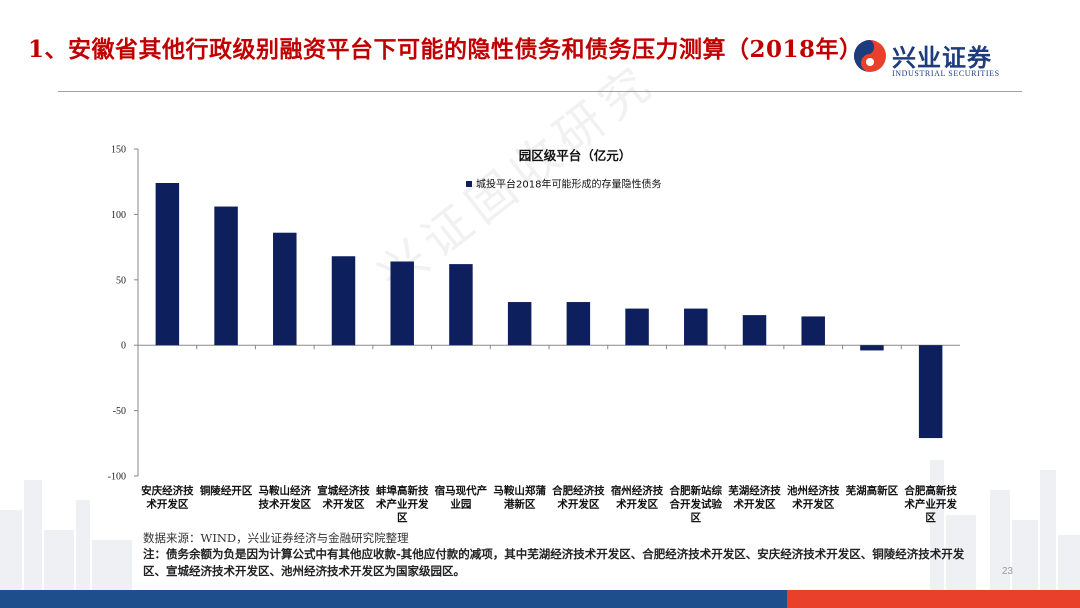 Image resolution: width=1080 pixels, height=608 pixels. What do you see at coordinates (813, 490) in the screenshot?
I see `x-category-label-line: 池州经济技` at bounding box center [813, 490].